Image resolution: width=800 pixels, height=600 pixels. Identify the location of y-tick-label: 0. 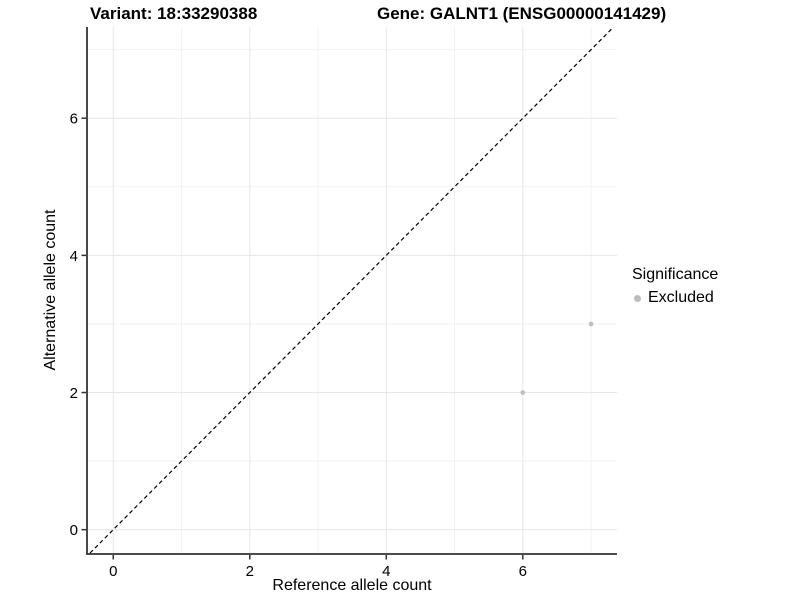
(74, 530).